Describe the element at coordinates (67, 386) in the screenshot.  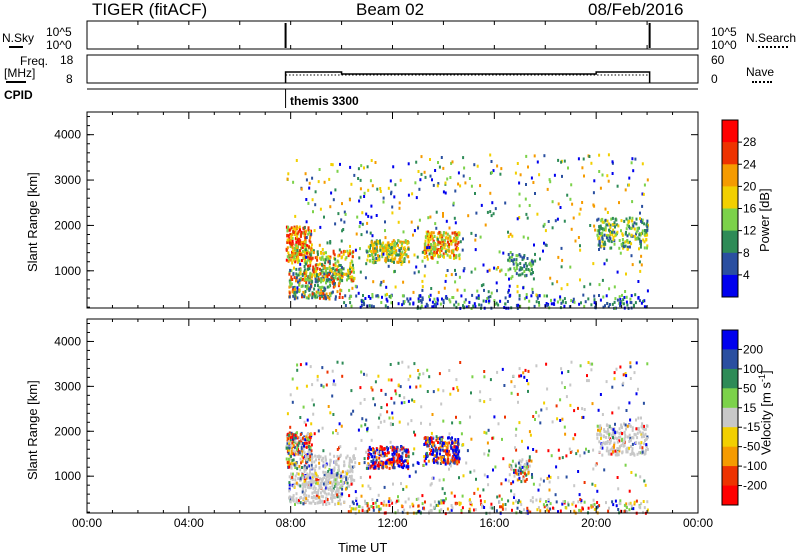
I see `velocity-ytick-label: 3000` at that location.